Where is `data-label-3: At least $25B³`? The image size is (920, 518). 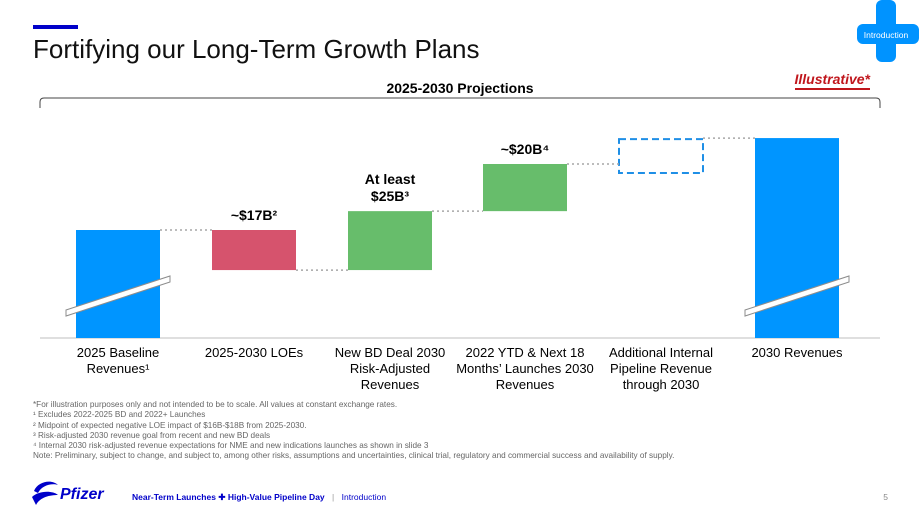 data-label-3: At least $25B³ is located at coordinates (390, 188).